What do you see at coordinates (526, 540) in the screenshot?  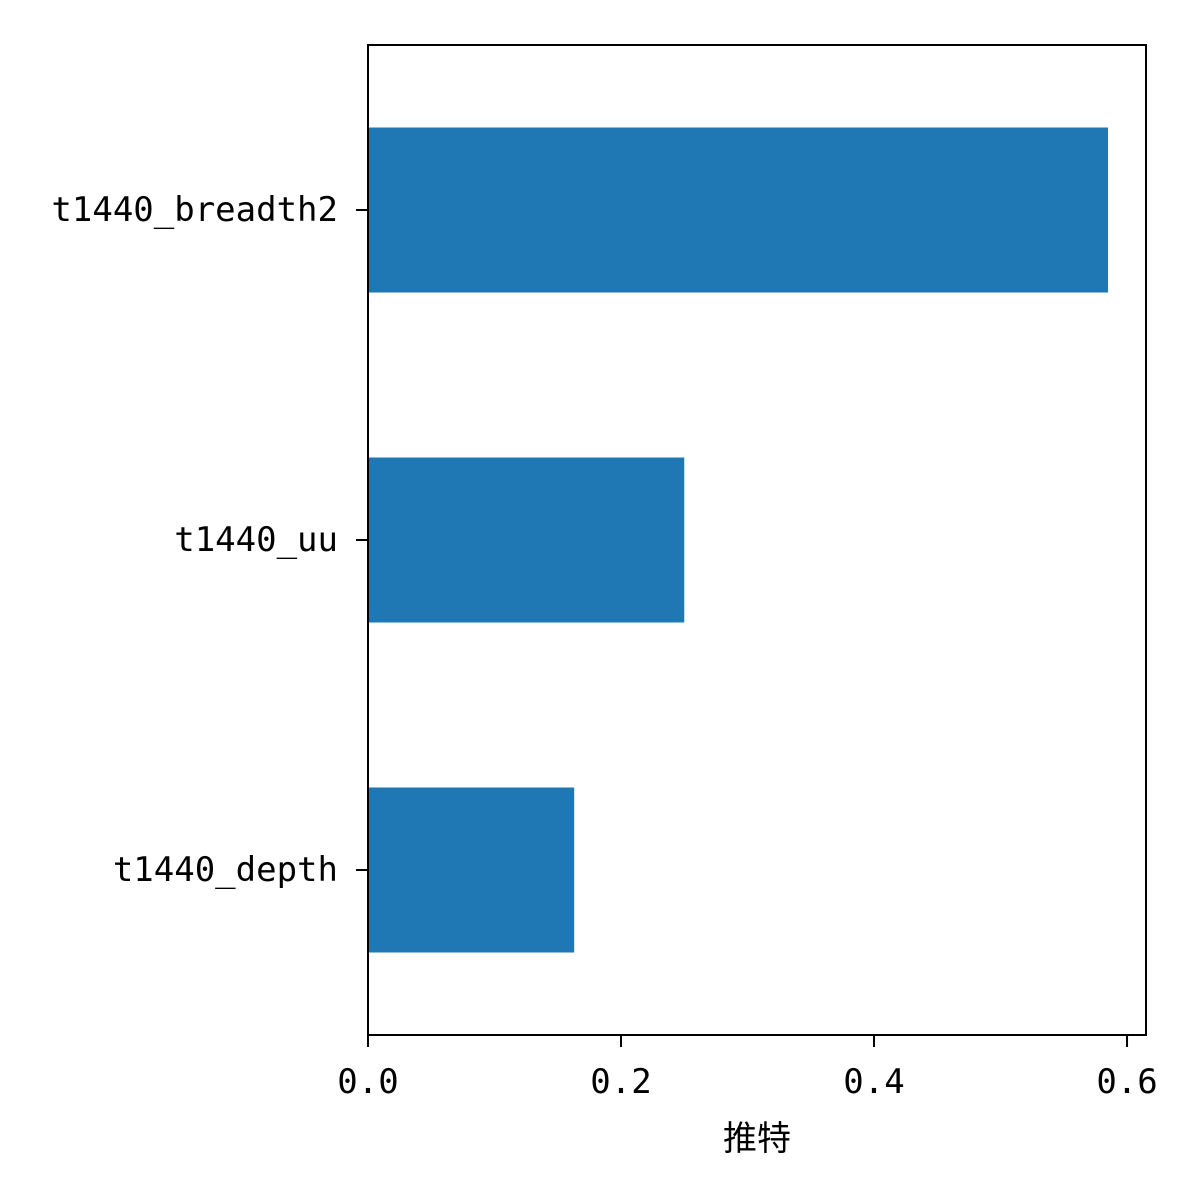 I see `bar-t1440-uu` at bounding box center [526, 540].